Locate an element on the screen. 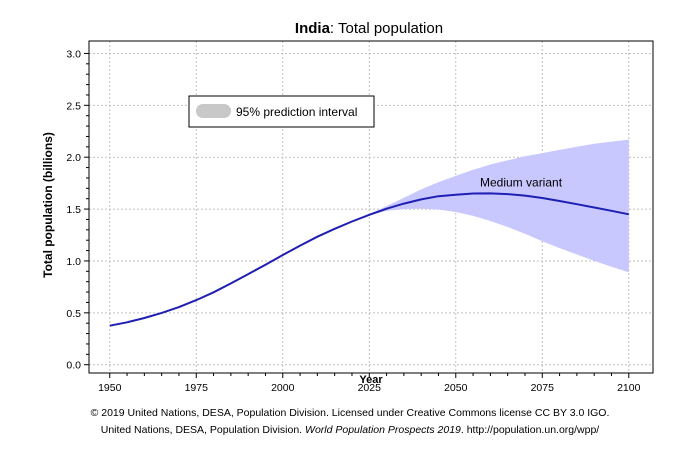  x-tick-label-2075: 2075 is located at coordinates (543, 388).